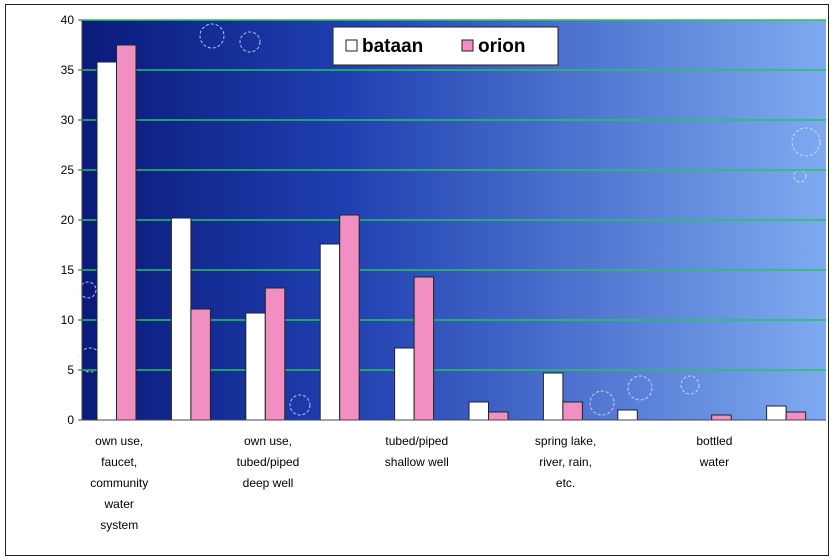 Image resolution: width=834 pixels, height=560 pixels. What do you see at coordinates (68, 120) in the screenshot?
I see `y-tick-label: 30` at bounding box center [68, 120].